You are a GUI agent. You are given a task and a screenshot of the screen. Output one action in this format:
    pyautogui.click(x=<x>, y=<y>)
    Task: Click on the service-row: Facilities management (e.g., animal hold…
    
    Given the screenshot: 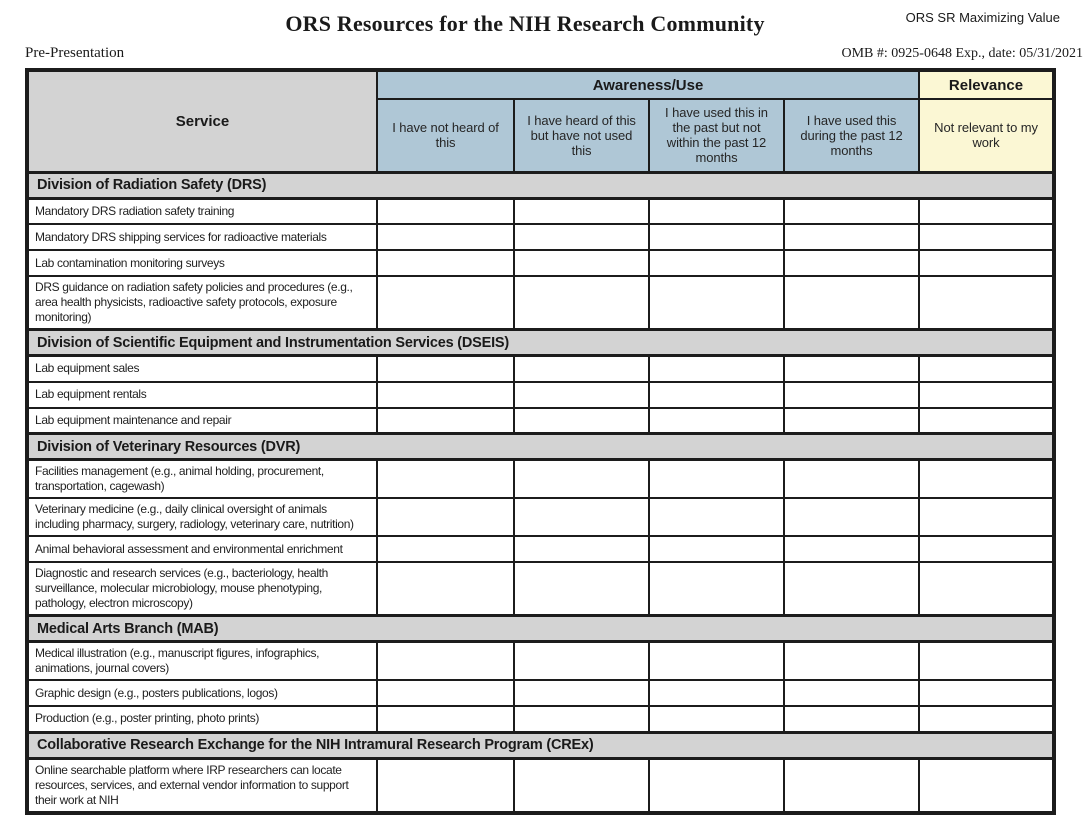 What is the action you would take?
    pyautogui.click(x=540, y=478)
    